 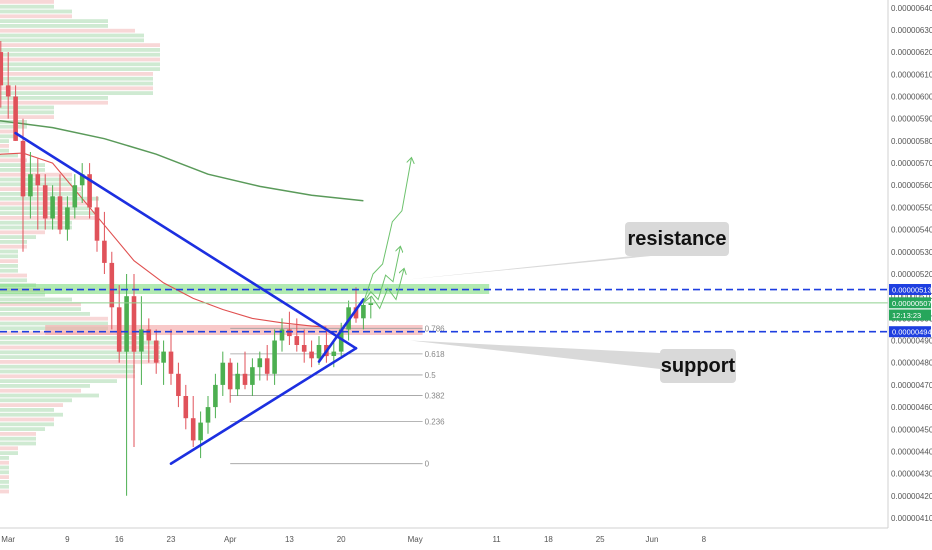 I want to click on x-tick-label: Mar, so click(x=8, y=539).